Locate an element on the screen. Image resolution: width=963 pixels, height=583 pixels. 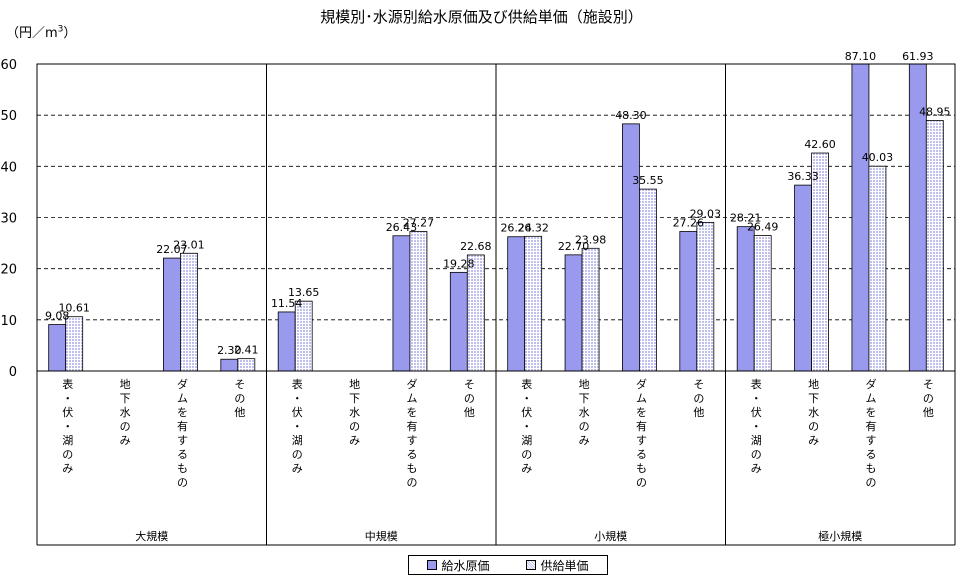
data-label: 22.07 is located at coordinates (172, 249).